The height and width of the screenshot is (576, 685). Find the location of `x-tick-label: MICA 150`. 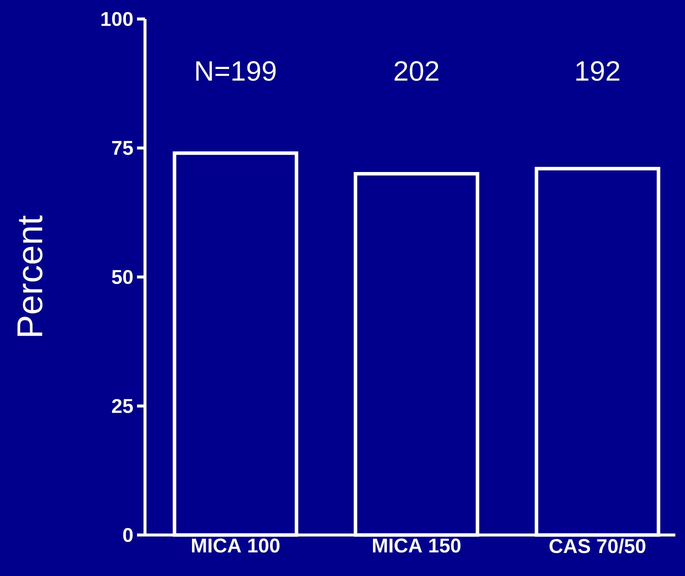

x-tick-label: MICA 150 is located at coordinates (416, 545).